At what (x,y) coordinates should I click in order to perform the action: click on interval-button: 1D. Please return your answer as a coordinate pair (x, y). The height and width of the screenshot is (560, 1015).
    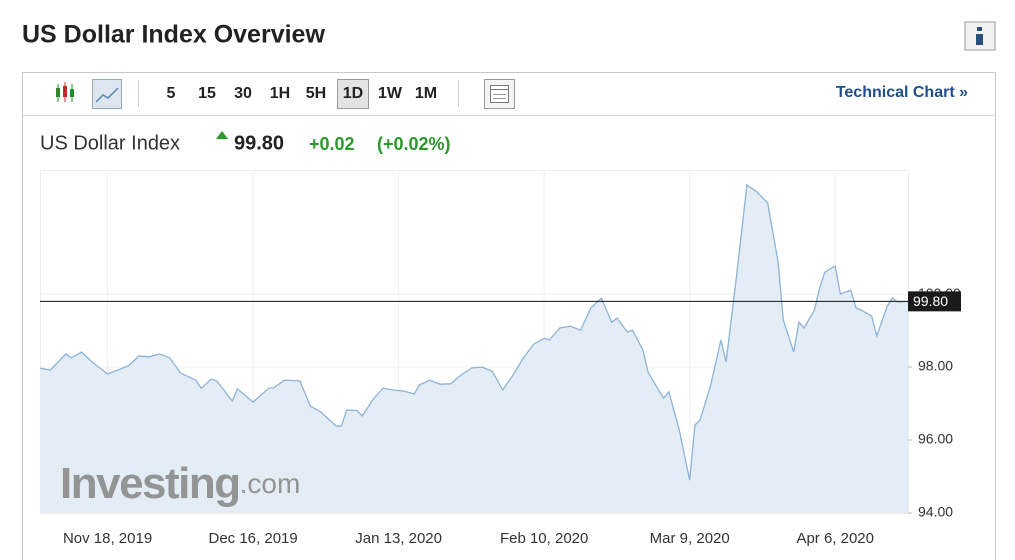
    Looking at the image, I should click on (353, 93).